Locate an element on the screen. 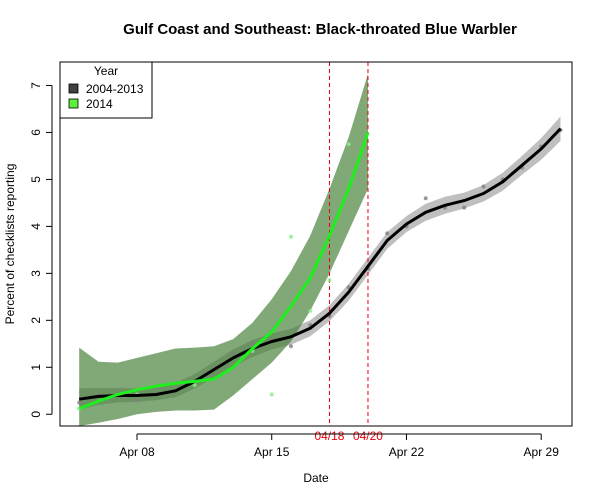 The height and width of the screenshot is (500, 600). y-axis-label: Percent of checklists reporting is located at coordinates (10, 244).